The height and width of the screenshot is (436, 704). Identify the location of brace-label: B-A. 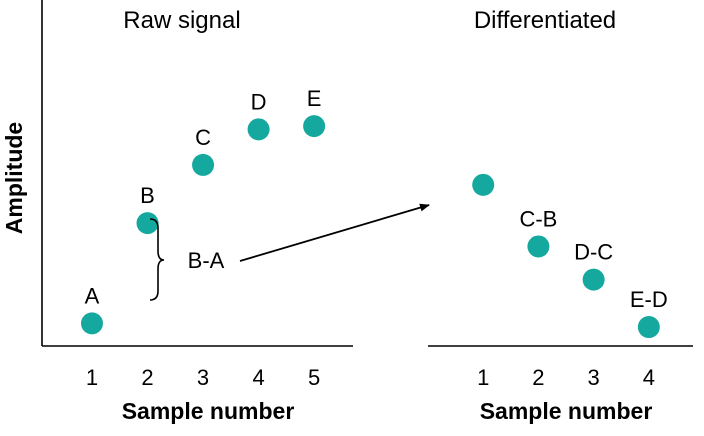
(206, 260).